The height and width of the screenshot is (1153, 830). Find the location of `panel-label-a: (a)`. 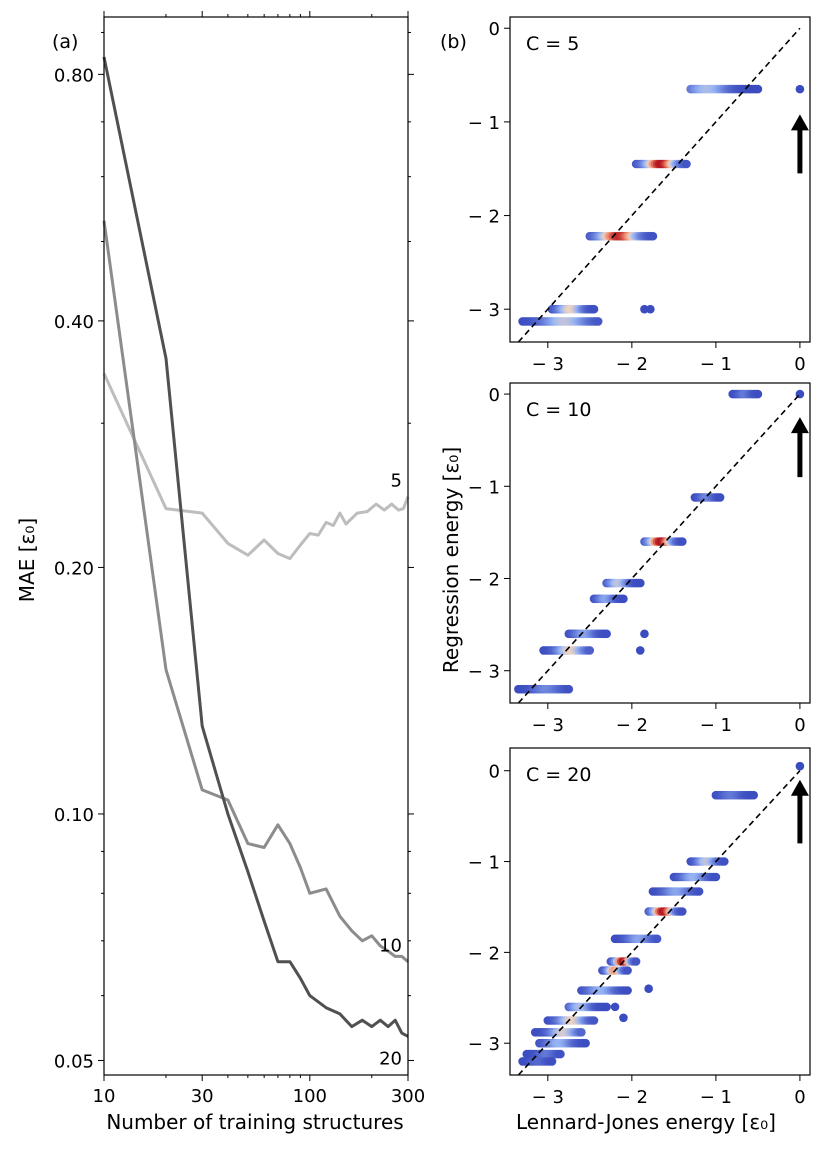

panel-label-a: (a) is located at coordinates (65, 42).